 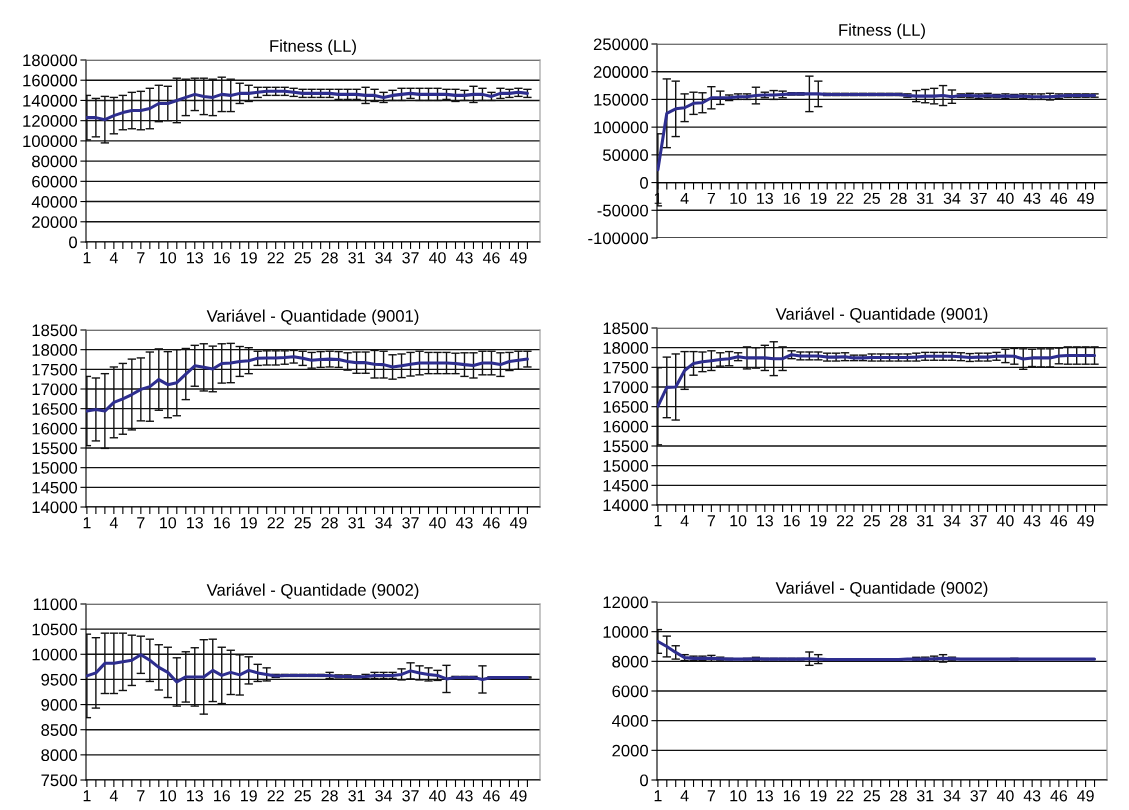 I want to click on y-tick-label: 16500, so click(x=55, y=409).